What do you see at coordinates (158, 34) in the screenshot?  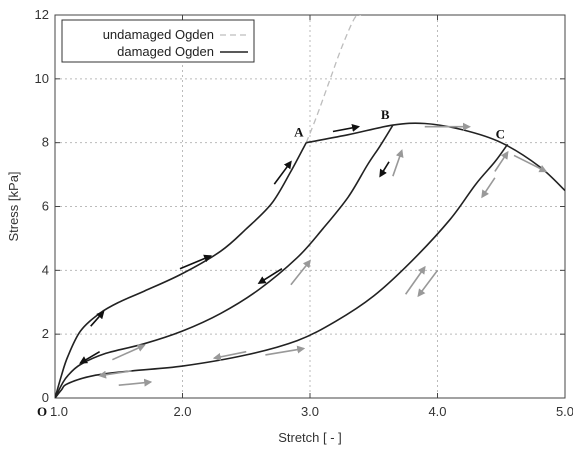 I see `legend-label-0: undamaged Ogden` at bounding box center [158, 34].